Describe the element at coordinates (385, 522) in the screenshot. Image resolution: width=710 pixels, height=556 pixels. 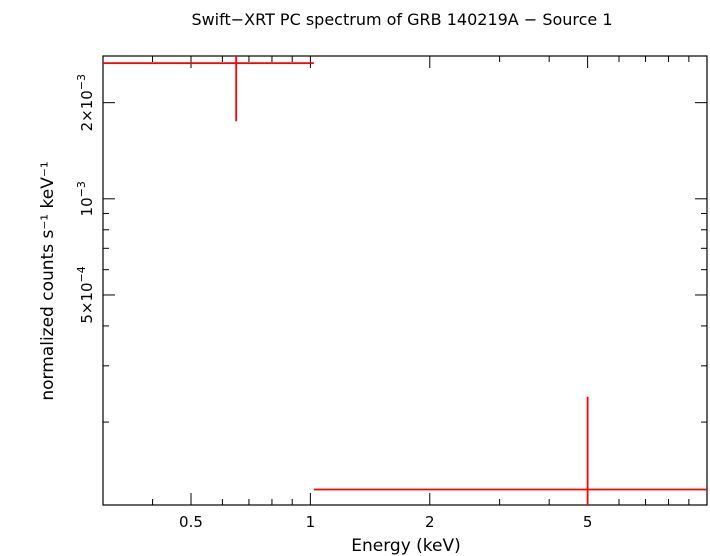
I see `x-axis-tick-labels: 0.5 1 2 5` at that location.